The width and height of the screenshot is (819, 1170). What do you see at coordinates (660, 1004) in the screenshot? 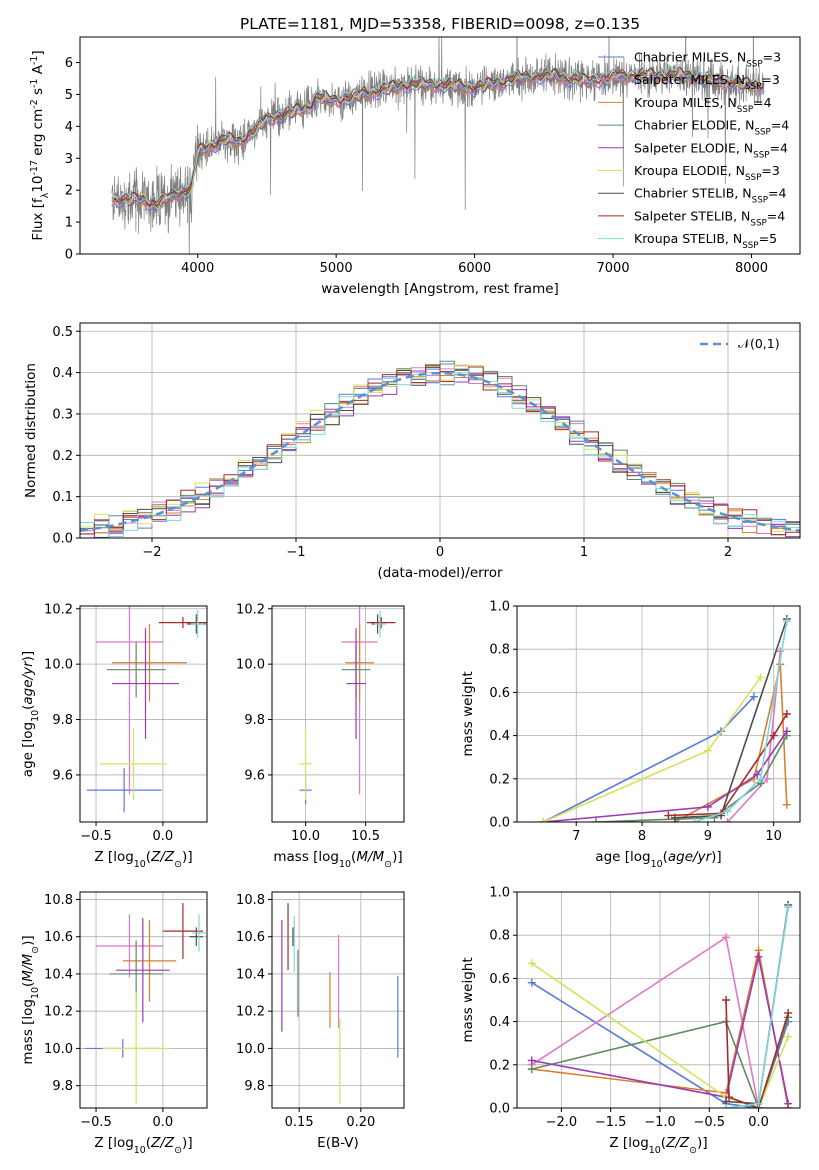
I see `mw_vs_Z-plot-area` at bounding box center [660, 1004].